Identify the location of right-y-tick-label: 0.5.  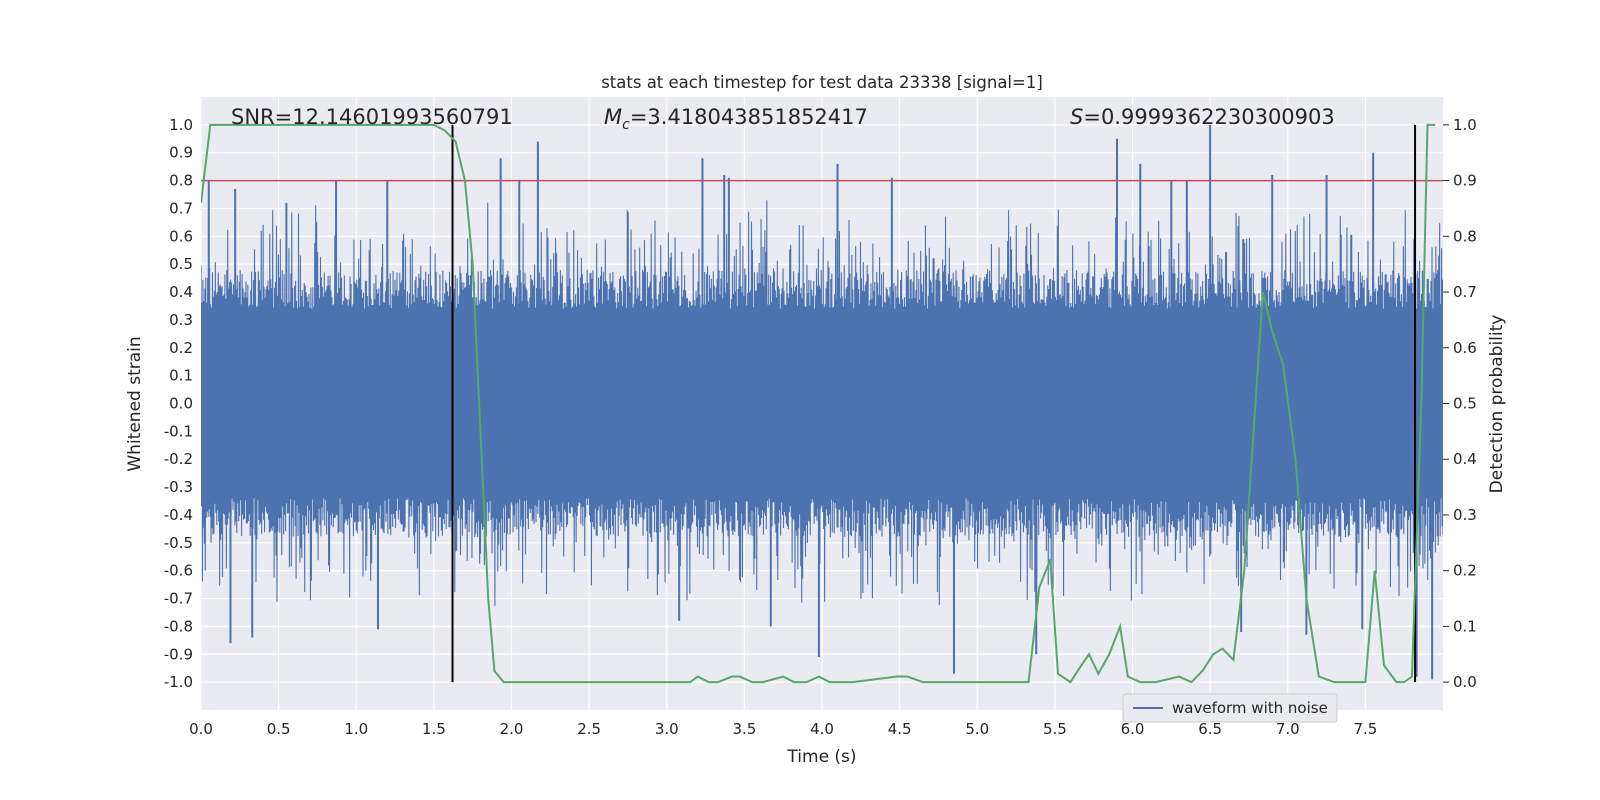
(1465, 404).